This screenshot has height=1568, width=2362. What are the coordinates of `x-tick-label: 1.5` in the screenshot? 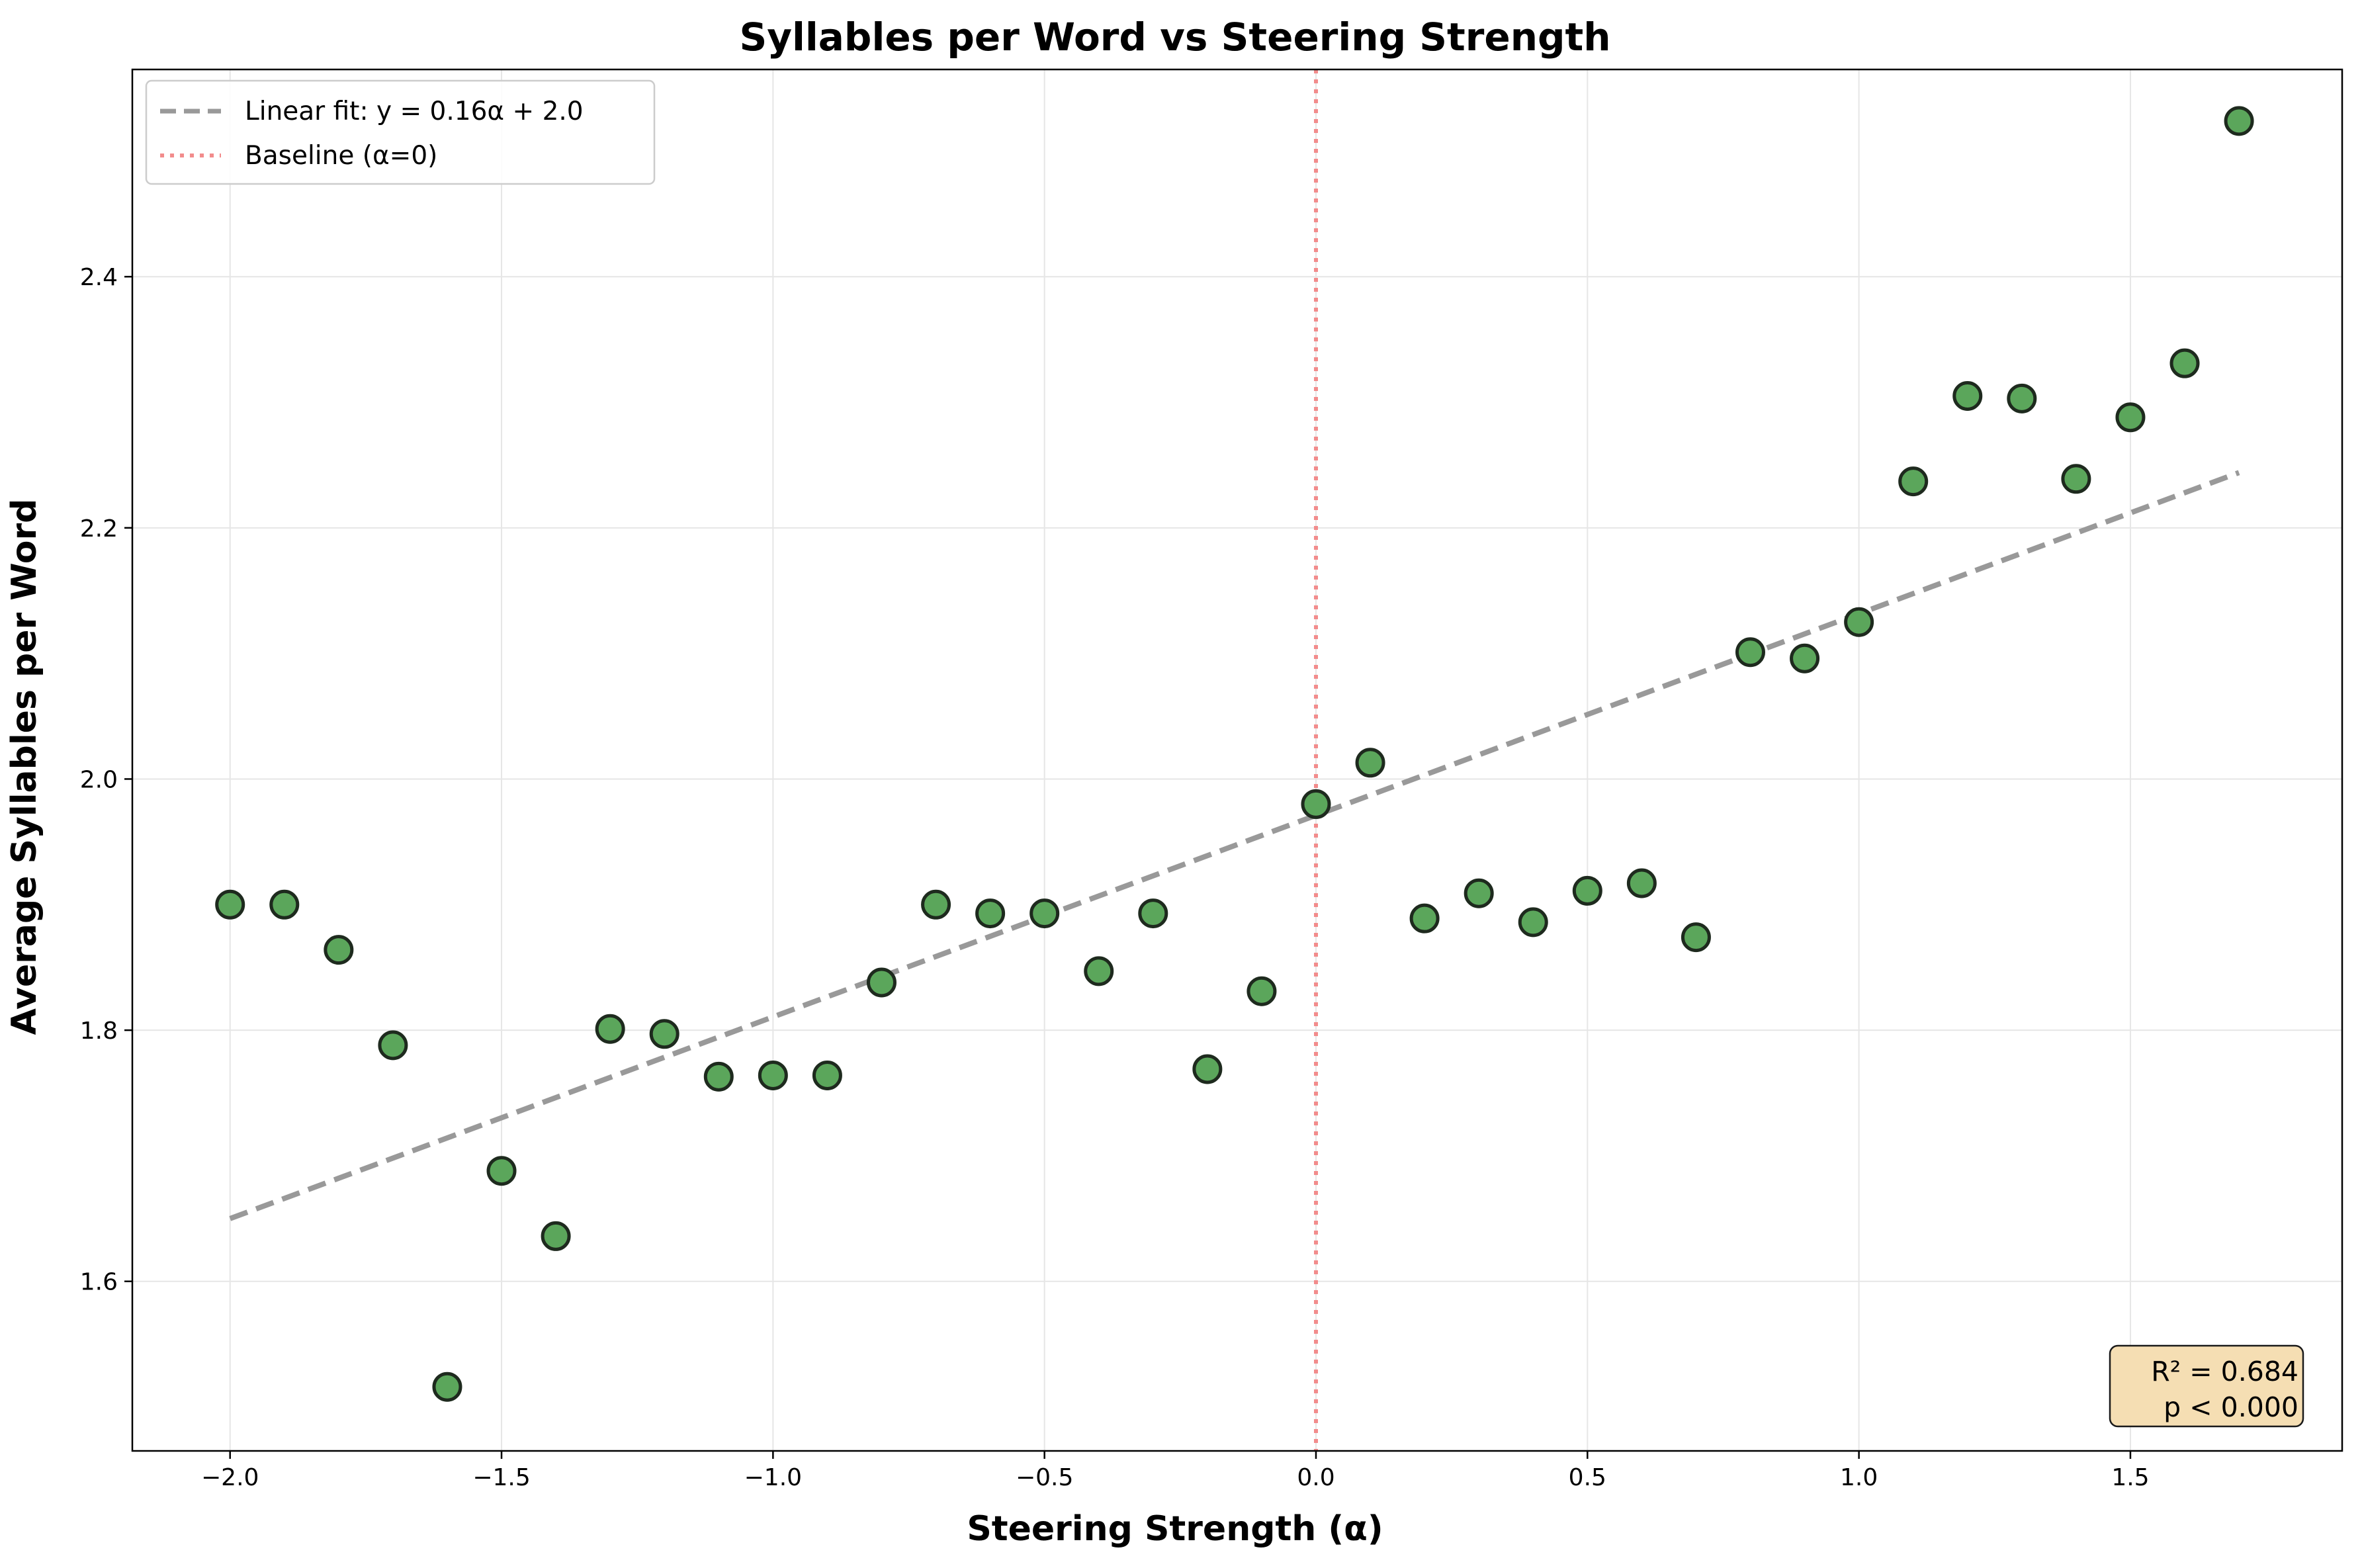 It's located at (2130, 1477).